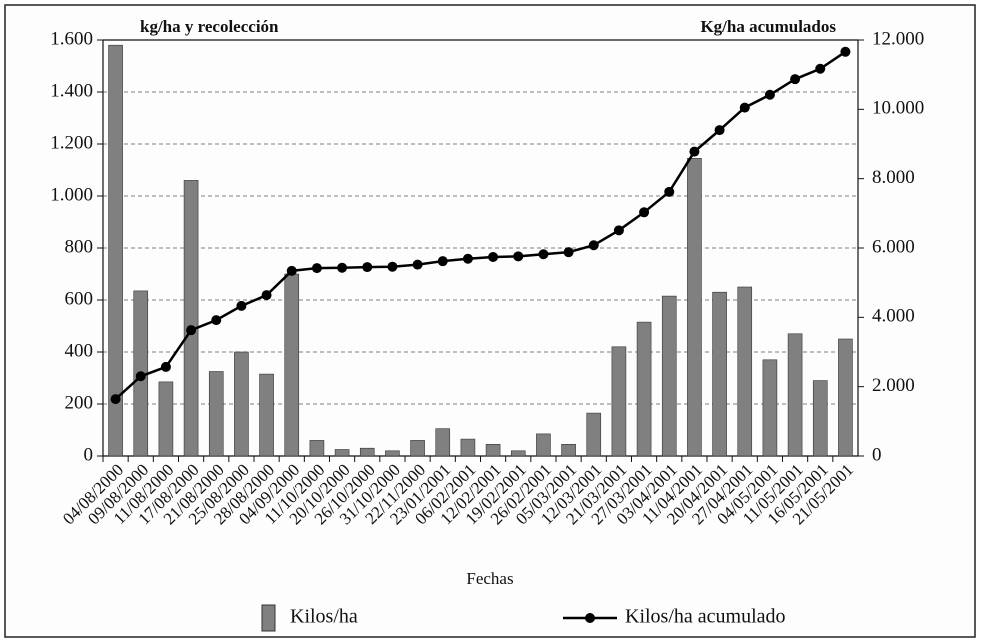  What do you see at coordinates (893, 177) in the screenshot?
I see `y2-tick-label: 8.000` at bounding box center [893, 177].